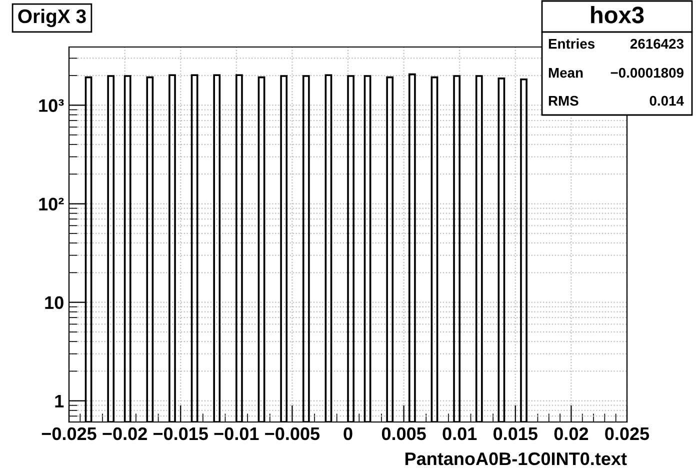  I want to click on text: 0.014, so click(667, 101).